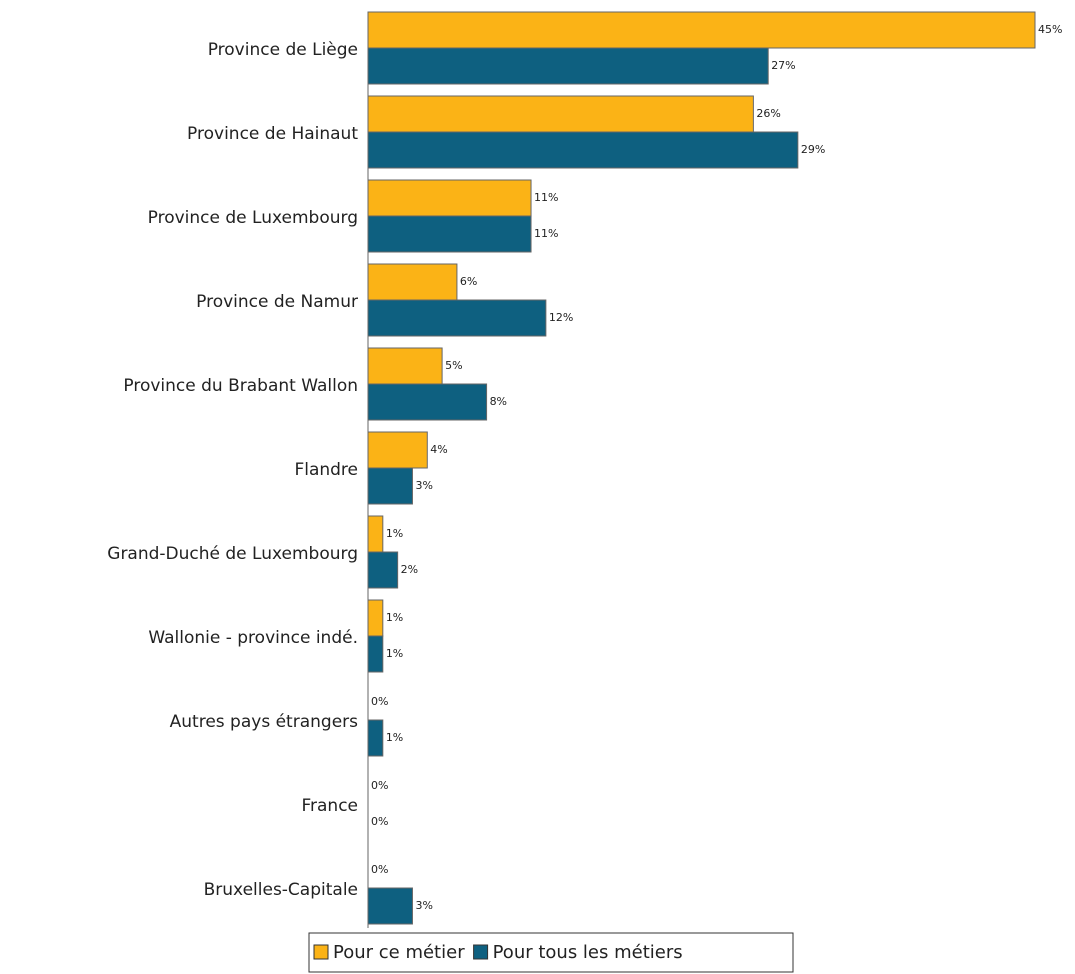  I want to click on value-label: 6%, so click(468, 281).